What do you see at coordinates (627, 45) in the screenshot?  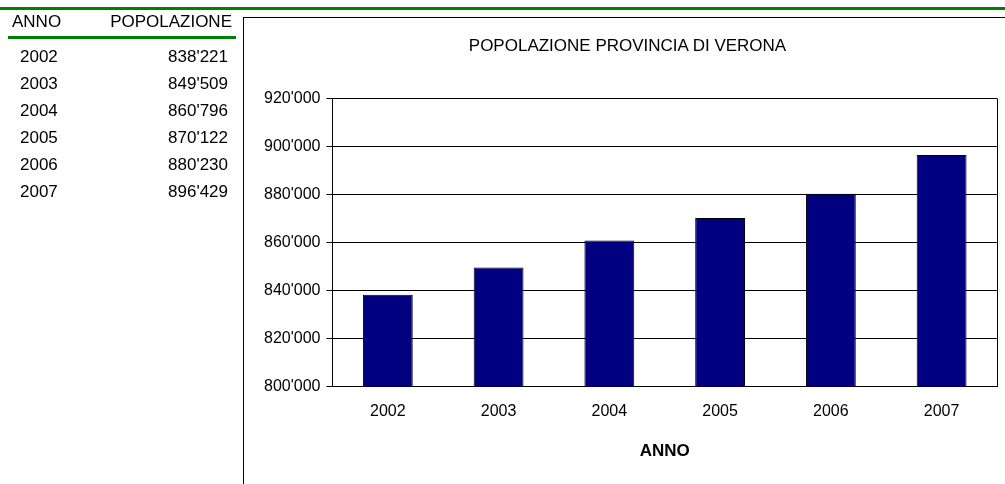 I see `chart-title: POPOLAZIONE PROVINCIA DI VERONA` at bounding box center [627, 45].